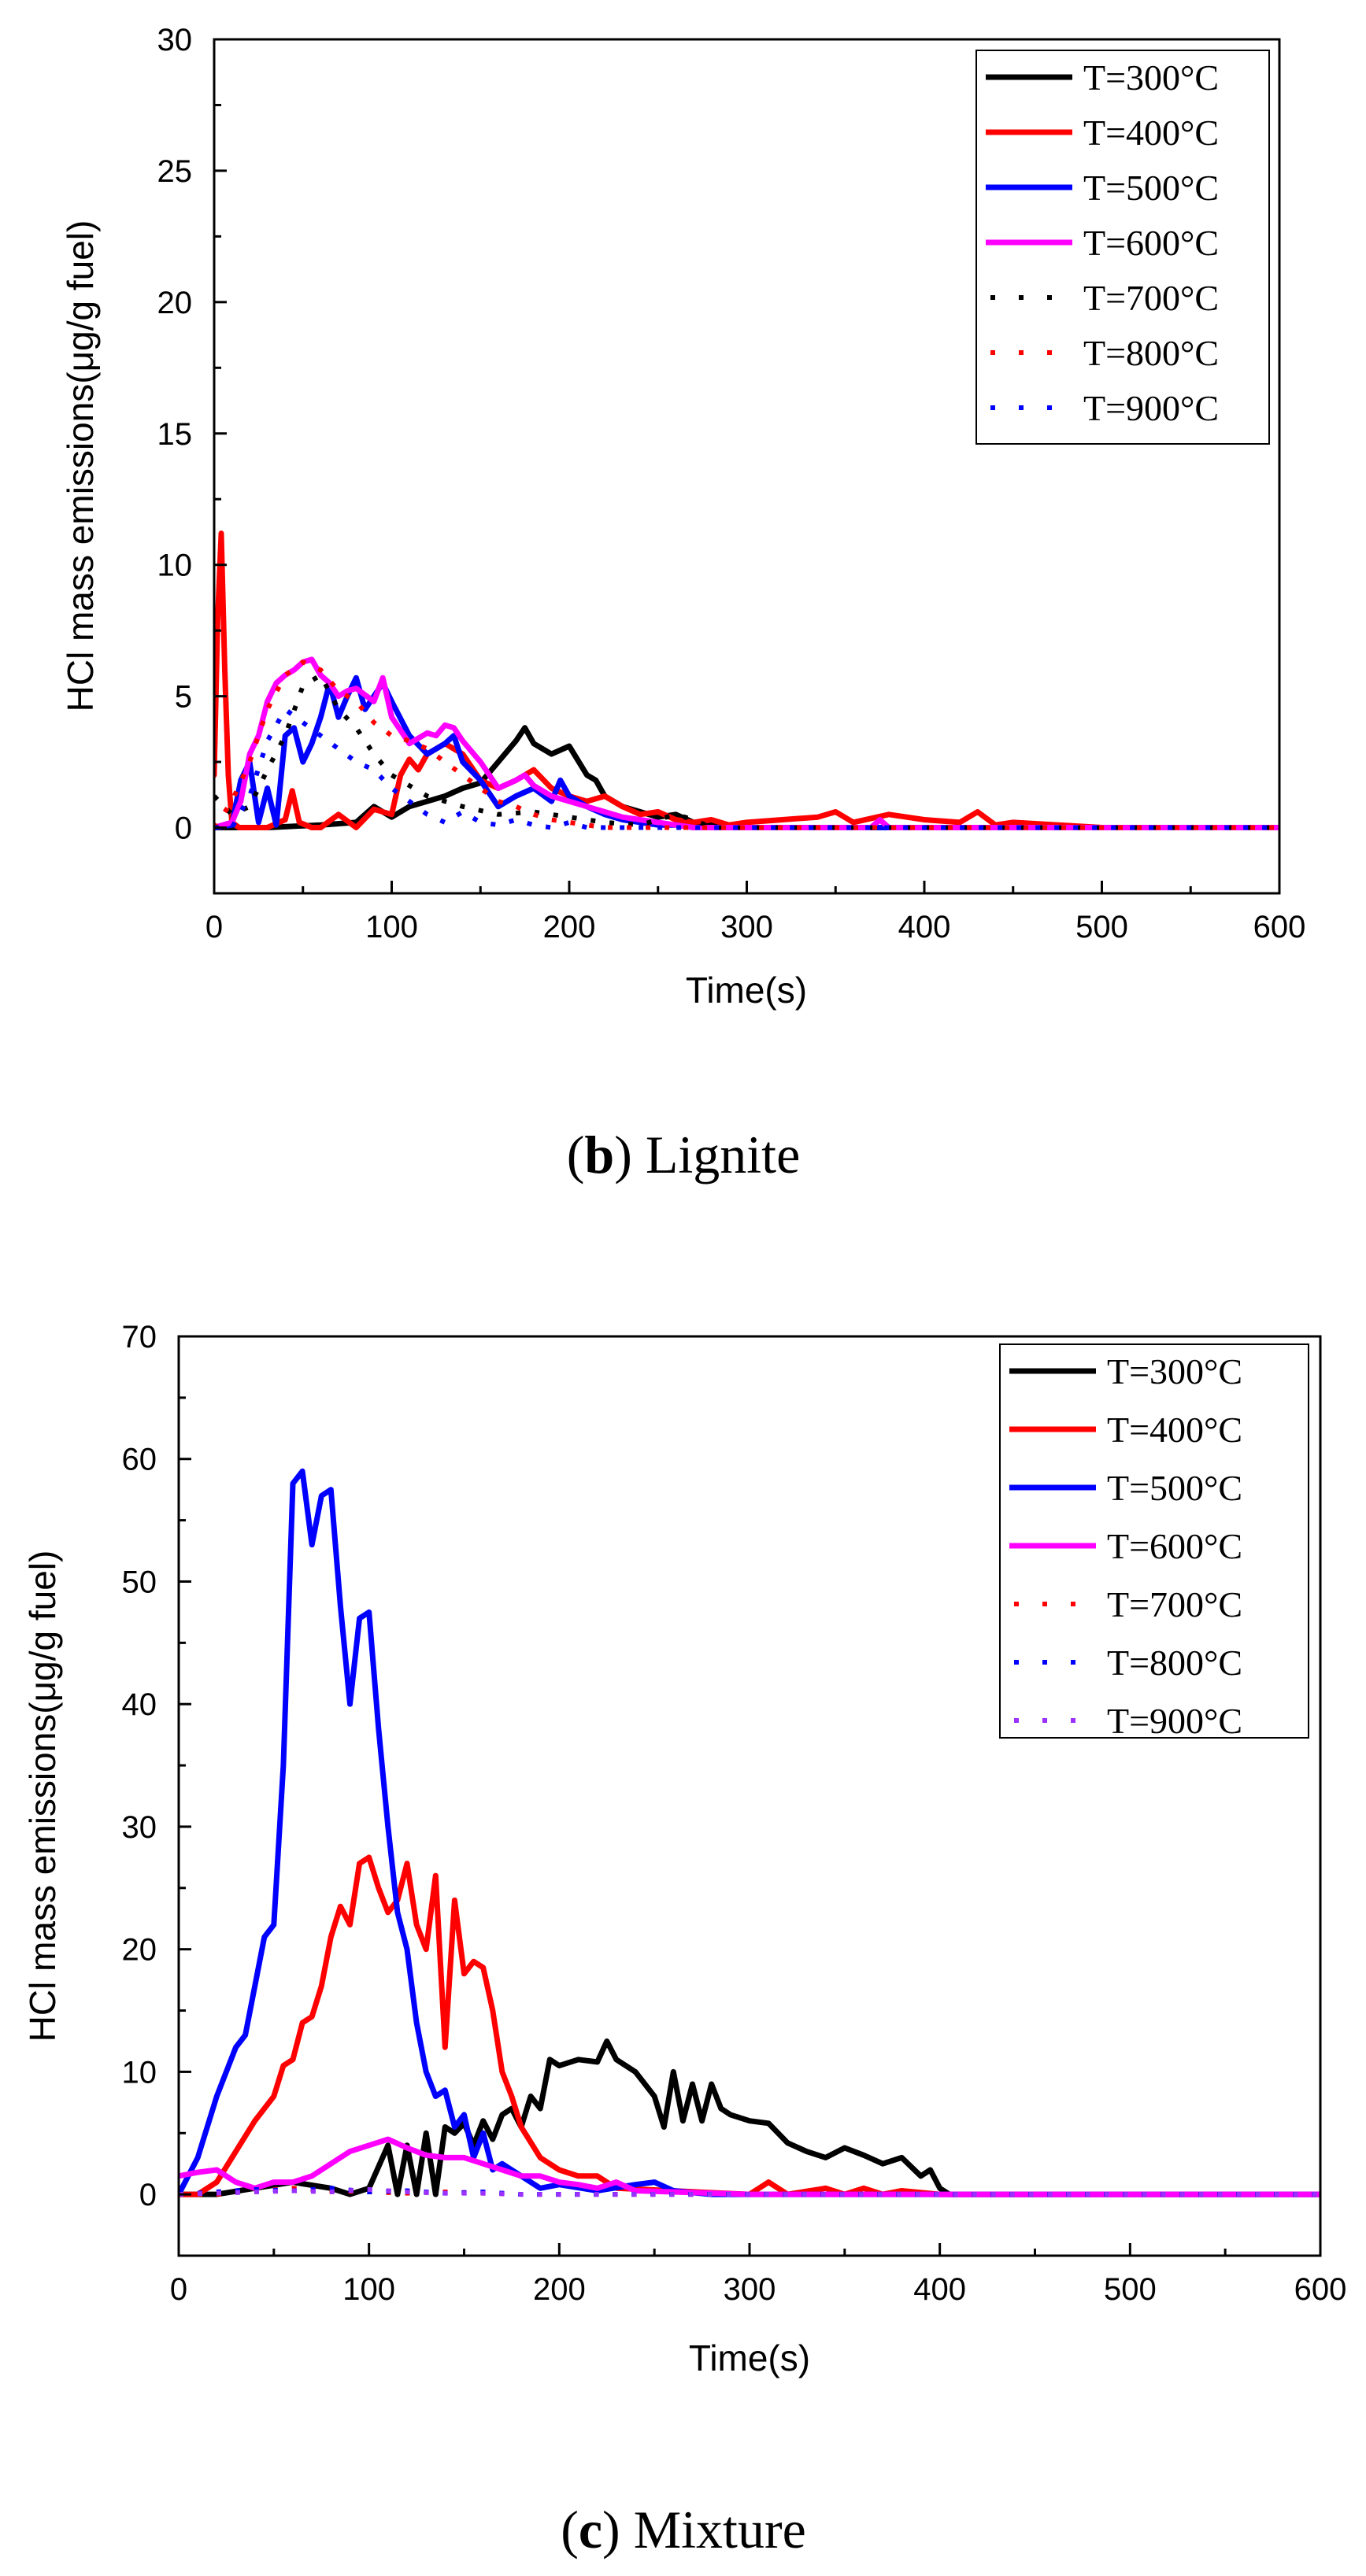 The width and height of the screenshot is (1366, 2576). I want to click on y-tick-label: 70, so click(139, 1337).